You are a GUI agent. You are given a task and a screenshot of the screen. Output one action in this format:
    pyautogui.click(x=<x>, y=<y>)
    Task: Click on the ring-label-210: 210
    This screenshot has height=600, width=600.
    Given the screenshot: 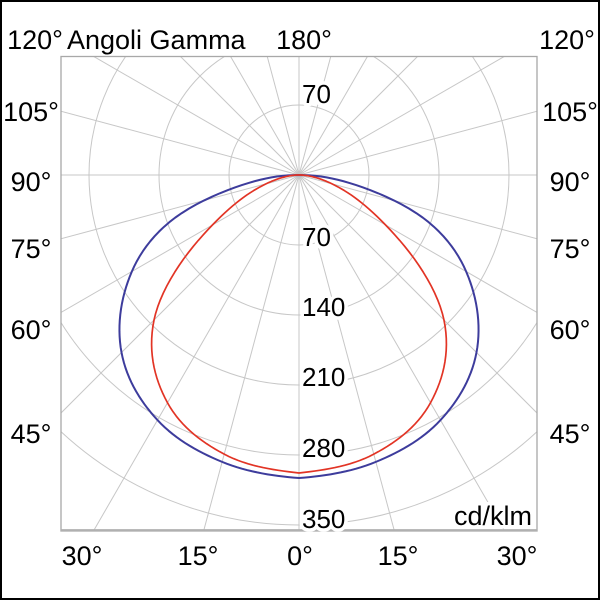 What is the action you would take?
    pyautogui.click(x=323, y=377)
    